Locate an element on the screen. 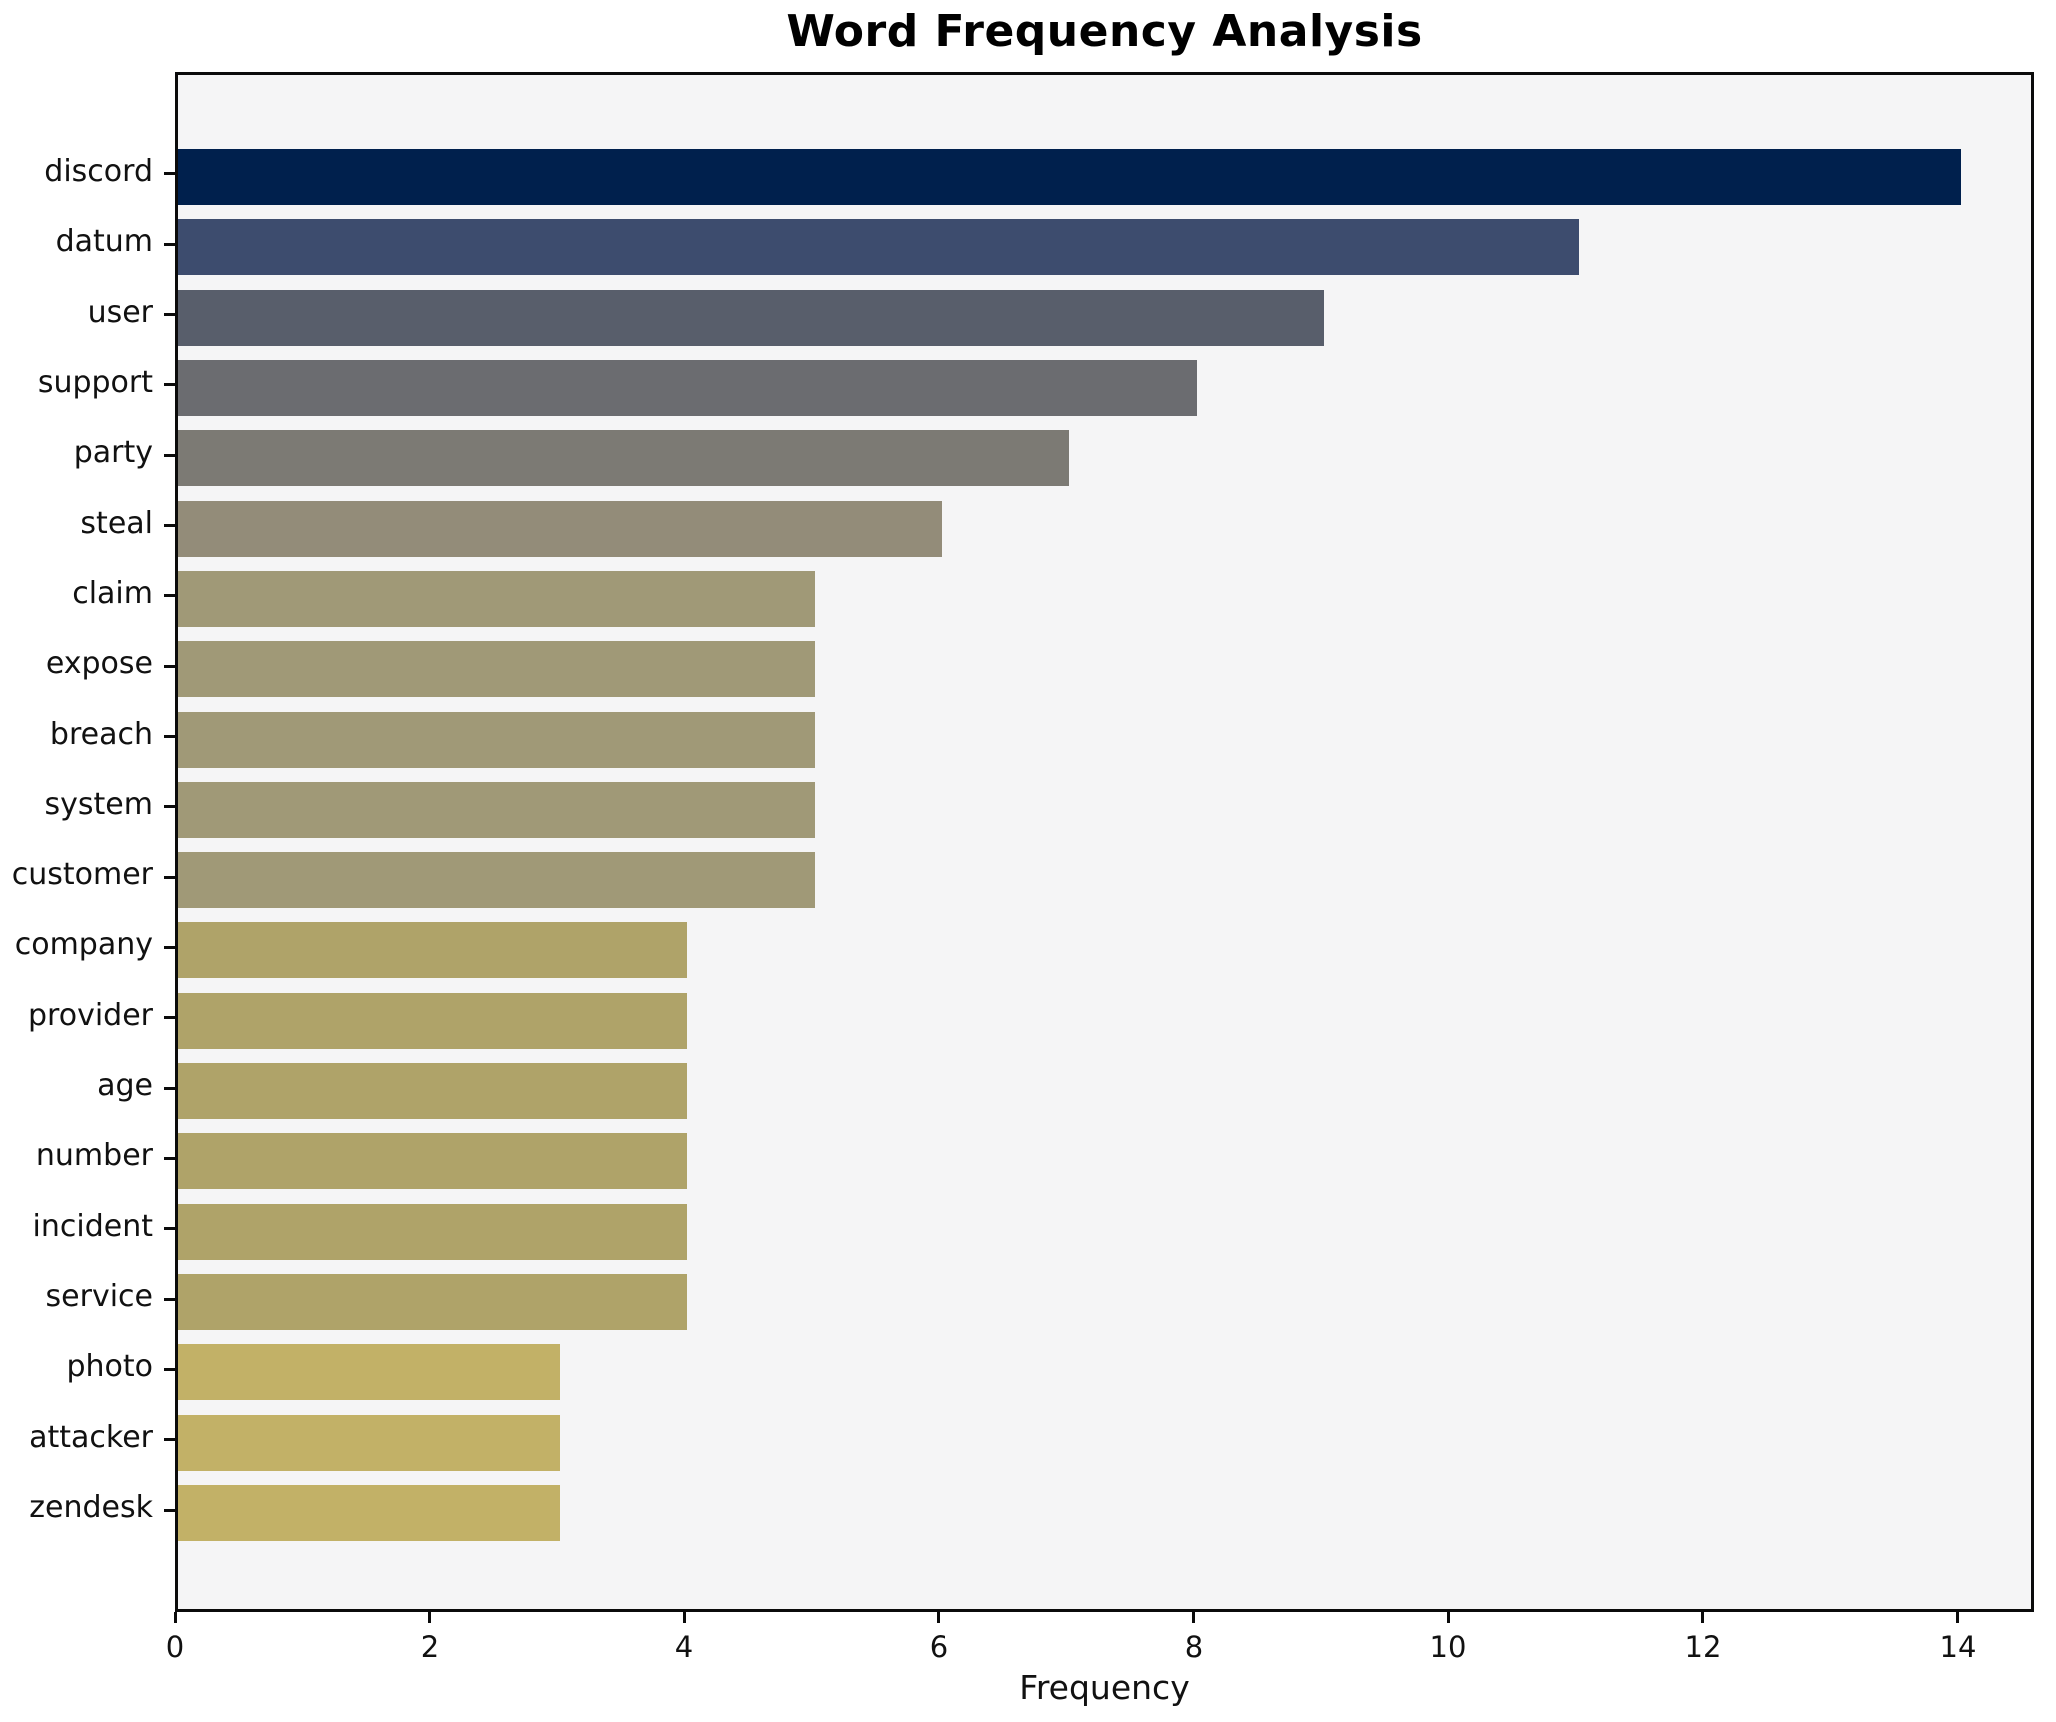 Image resolution: width=2056 pixels, height=1722 pixels. y-tick-mark-incident is located at coordinates (169, 1228).